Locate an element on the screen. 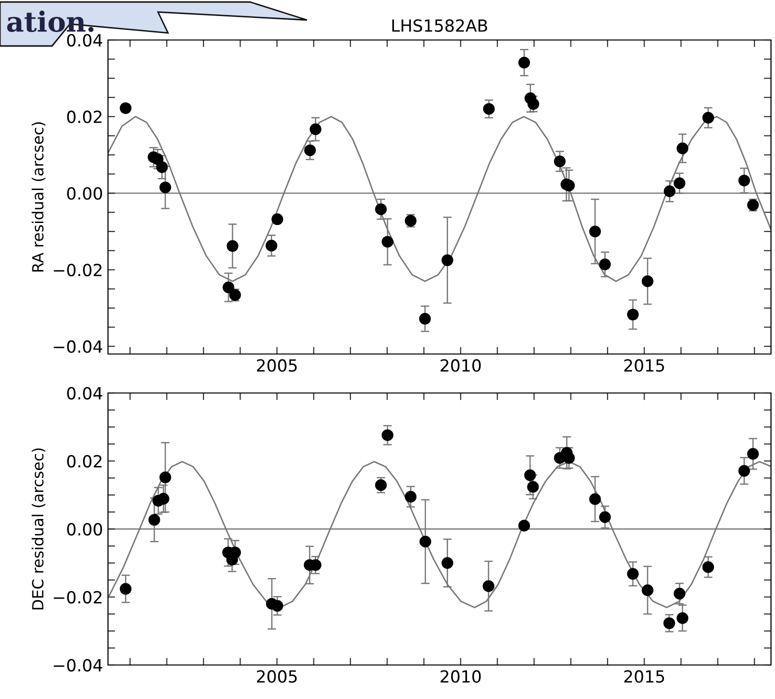 The height and width of the screenshot is (699, 775). chart-title: LHS1582AB is located at coordinates (440, 25).